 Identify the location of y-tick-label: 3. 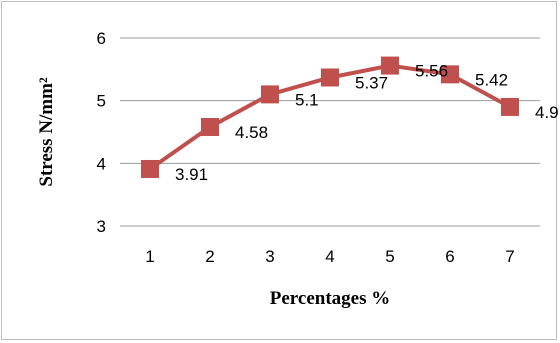
(101, 226).